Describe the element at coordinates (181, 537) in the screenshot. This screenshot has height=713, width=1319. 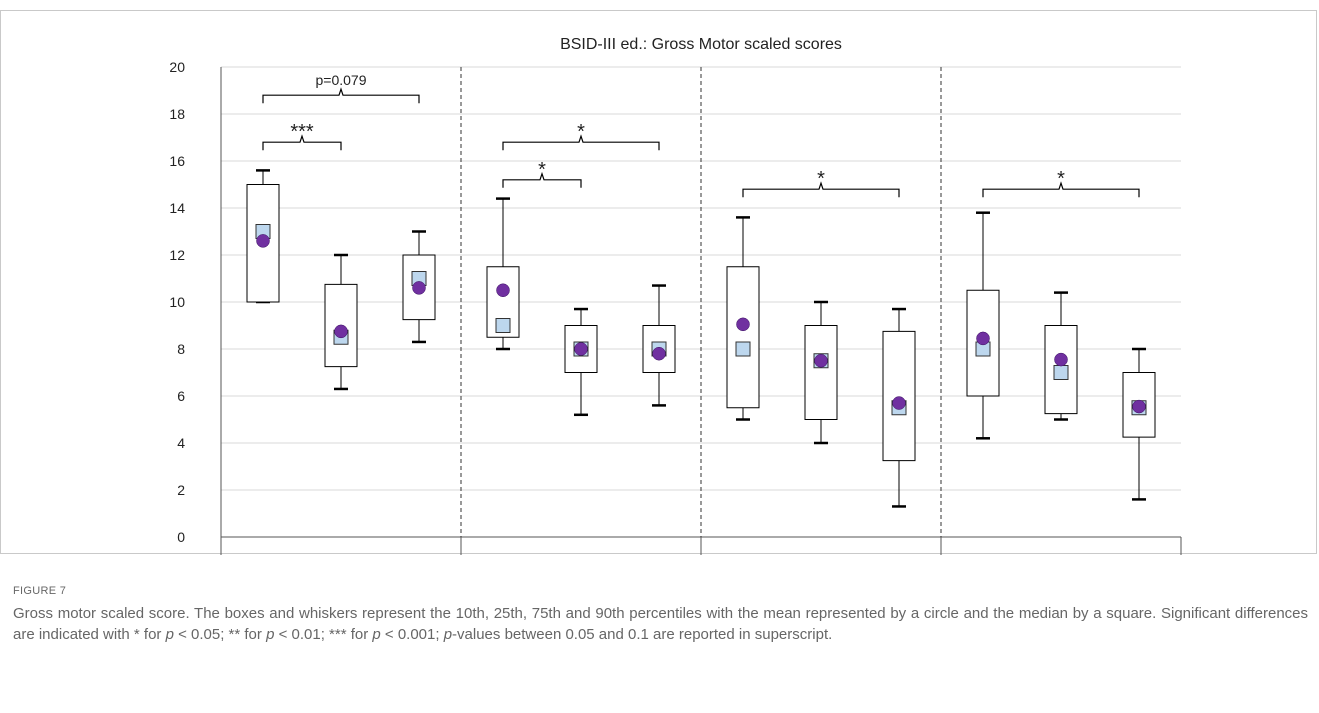
I see `y-tick-label: 0` at that location.